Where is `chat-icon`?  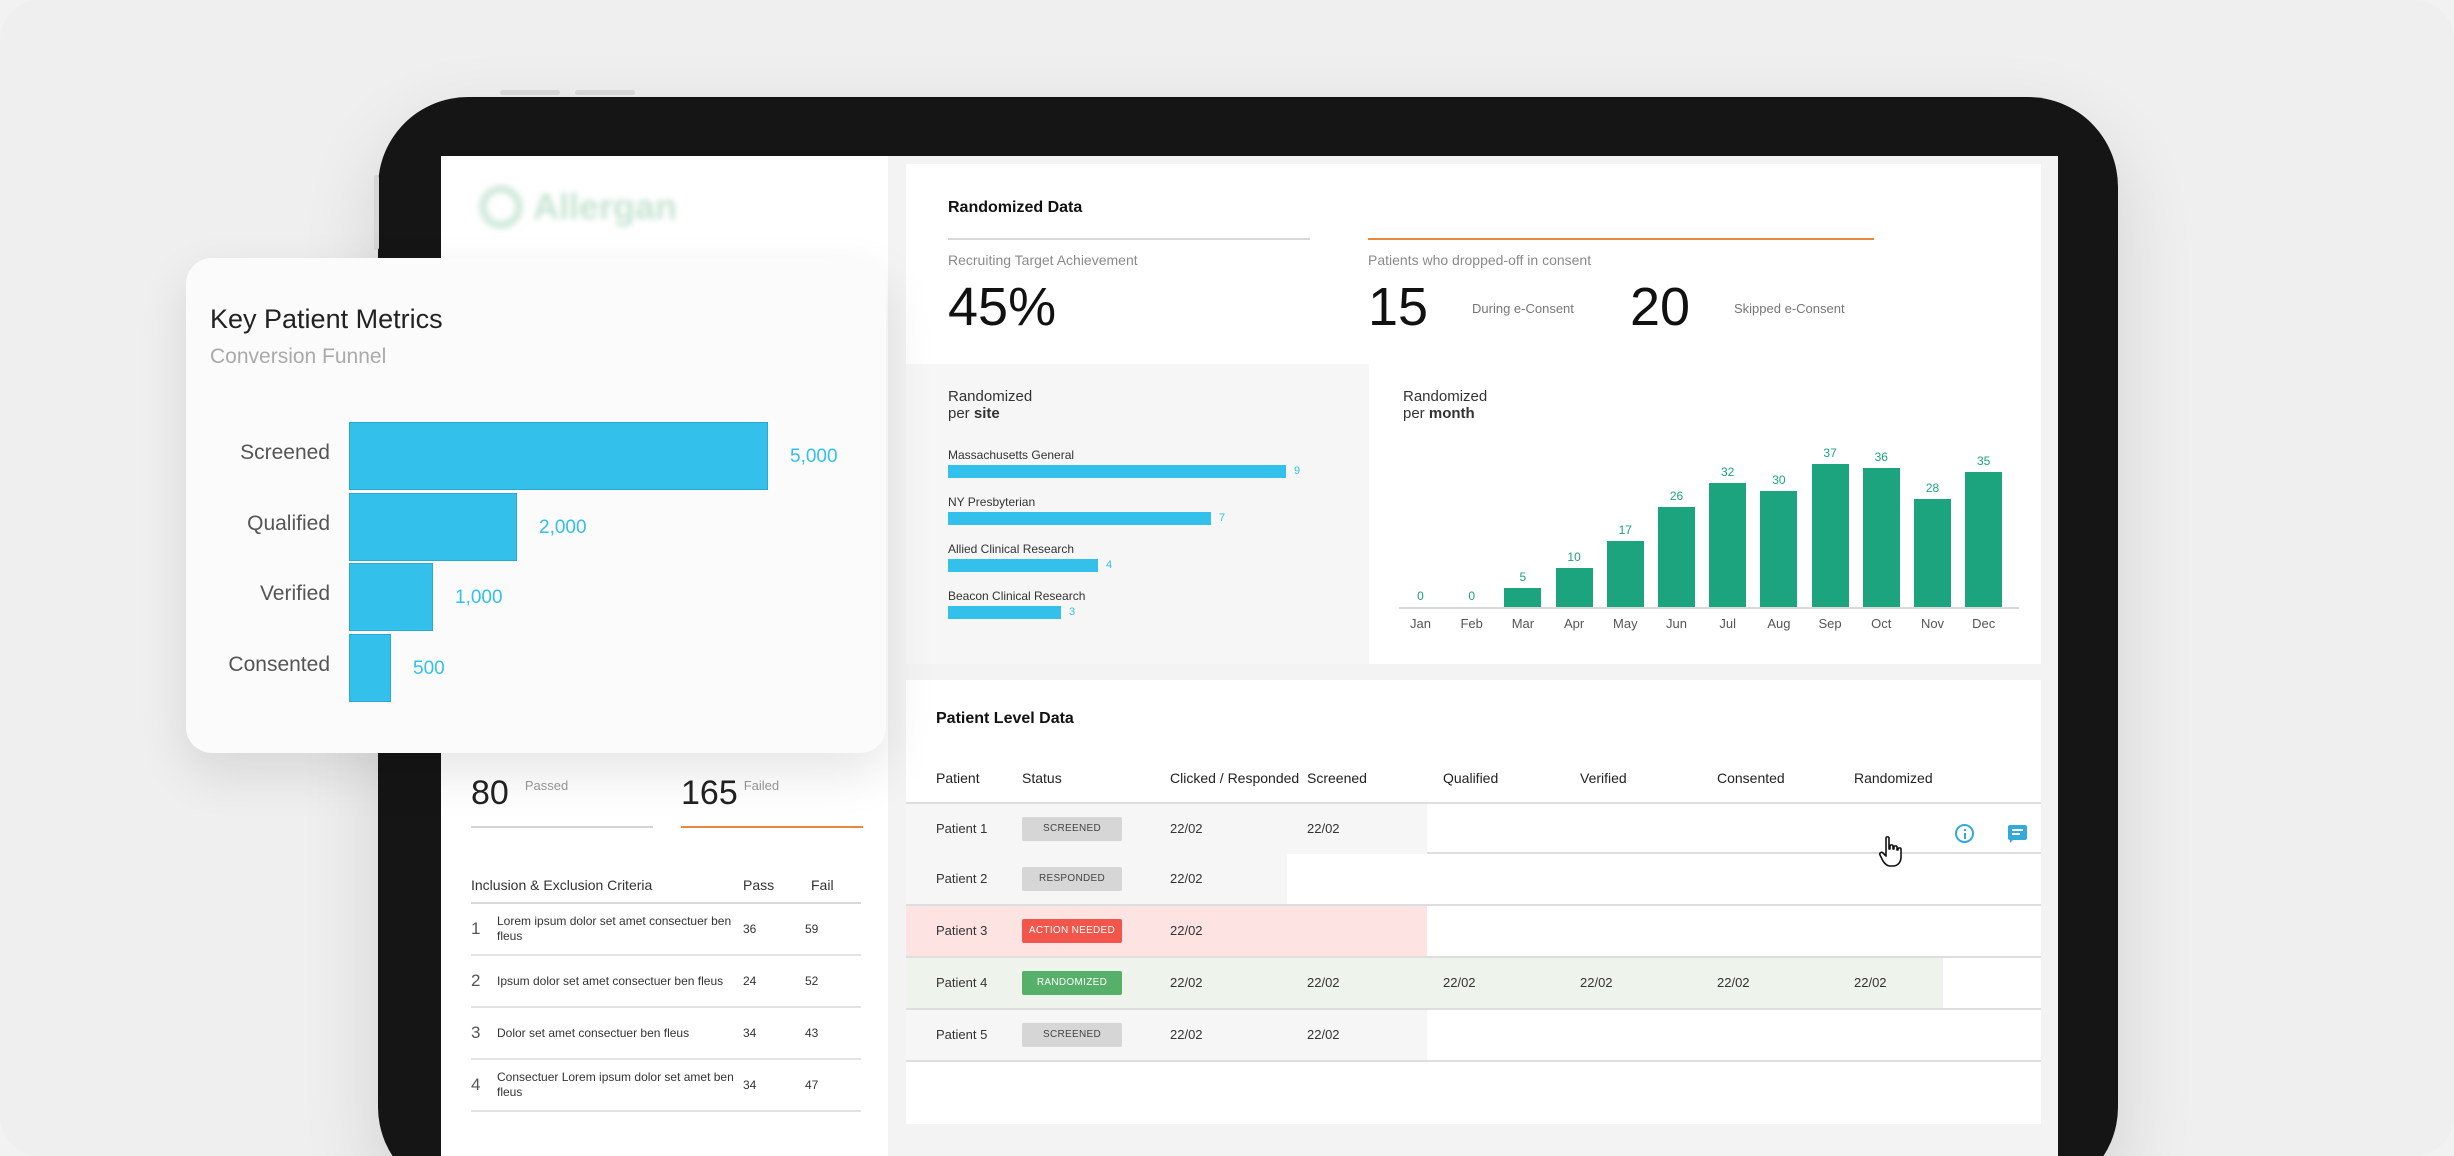 chat-icon is located at coordinates (2017, 834).